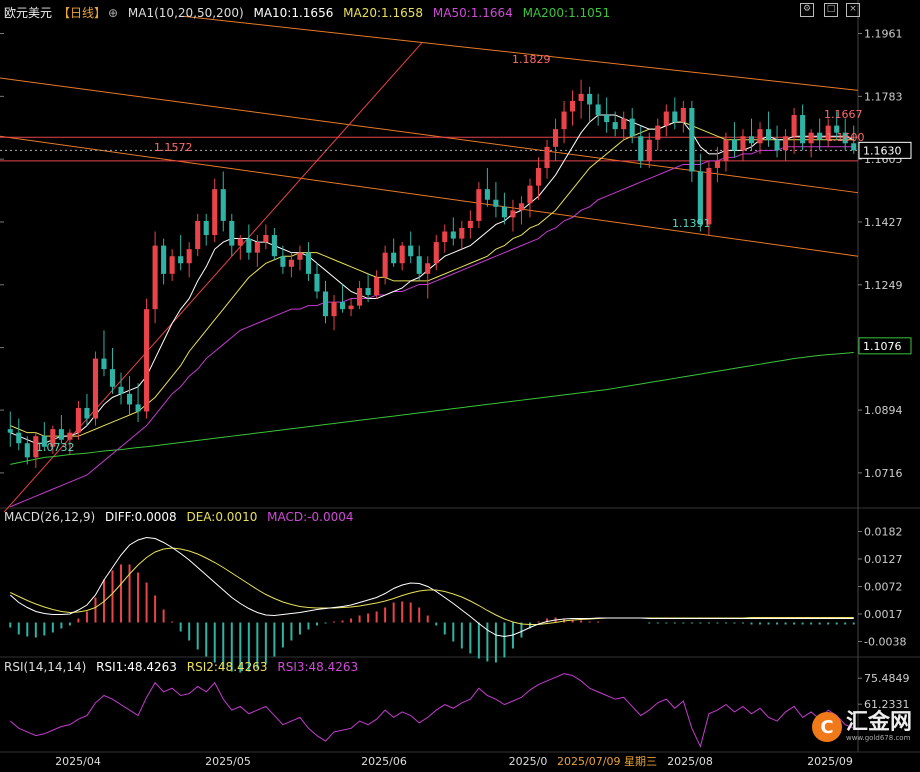  What do you see at coordinates (831, 10) in the screenshot?
I see `restore-icon: □` at bounding box center [831, 10].